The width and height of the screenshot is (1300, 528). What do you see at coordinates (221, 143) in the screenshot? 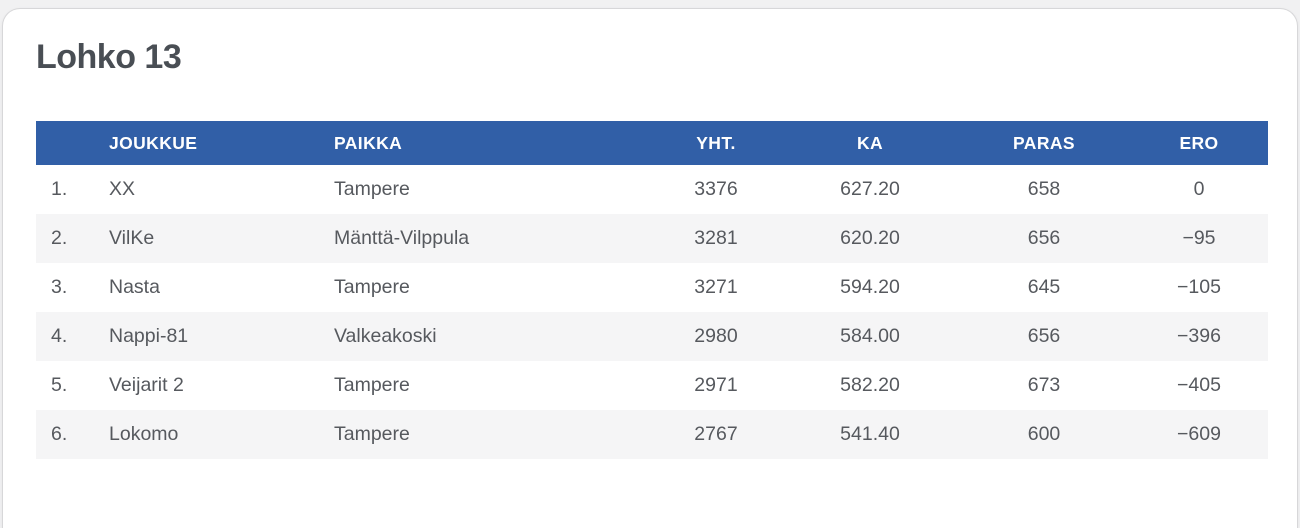
I see `column-header-joukkue: JOUKKUE` at bounding box center [221, 143].